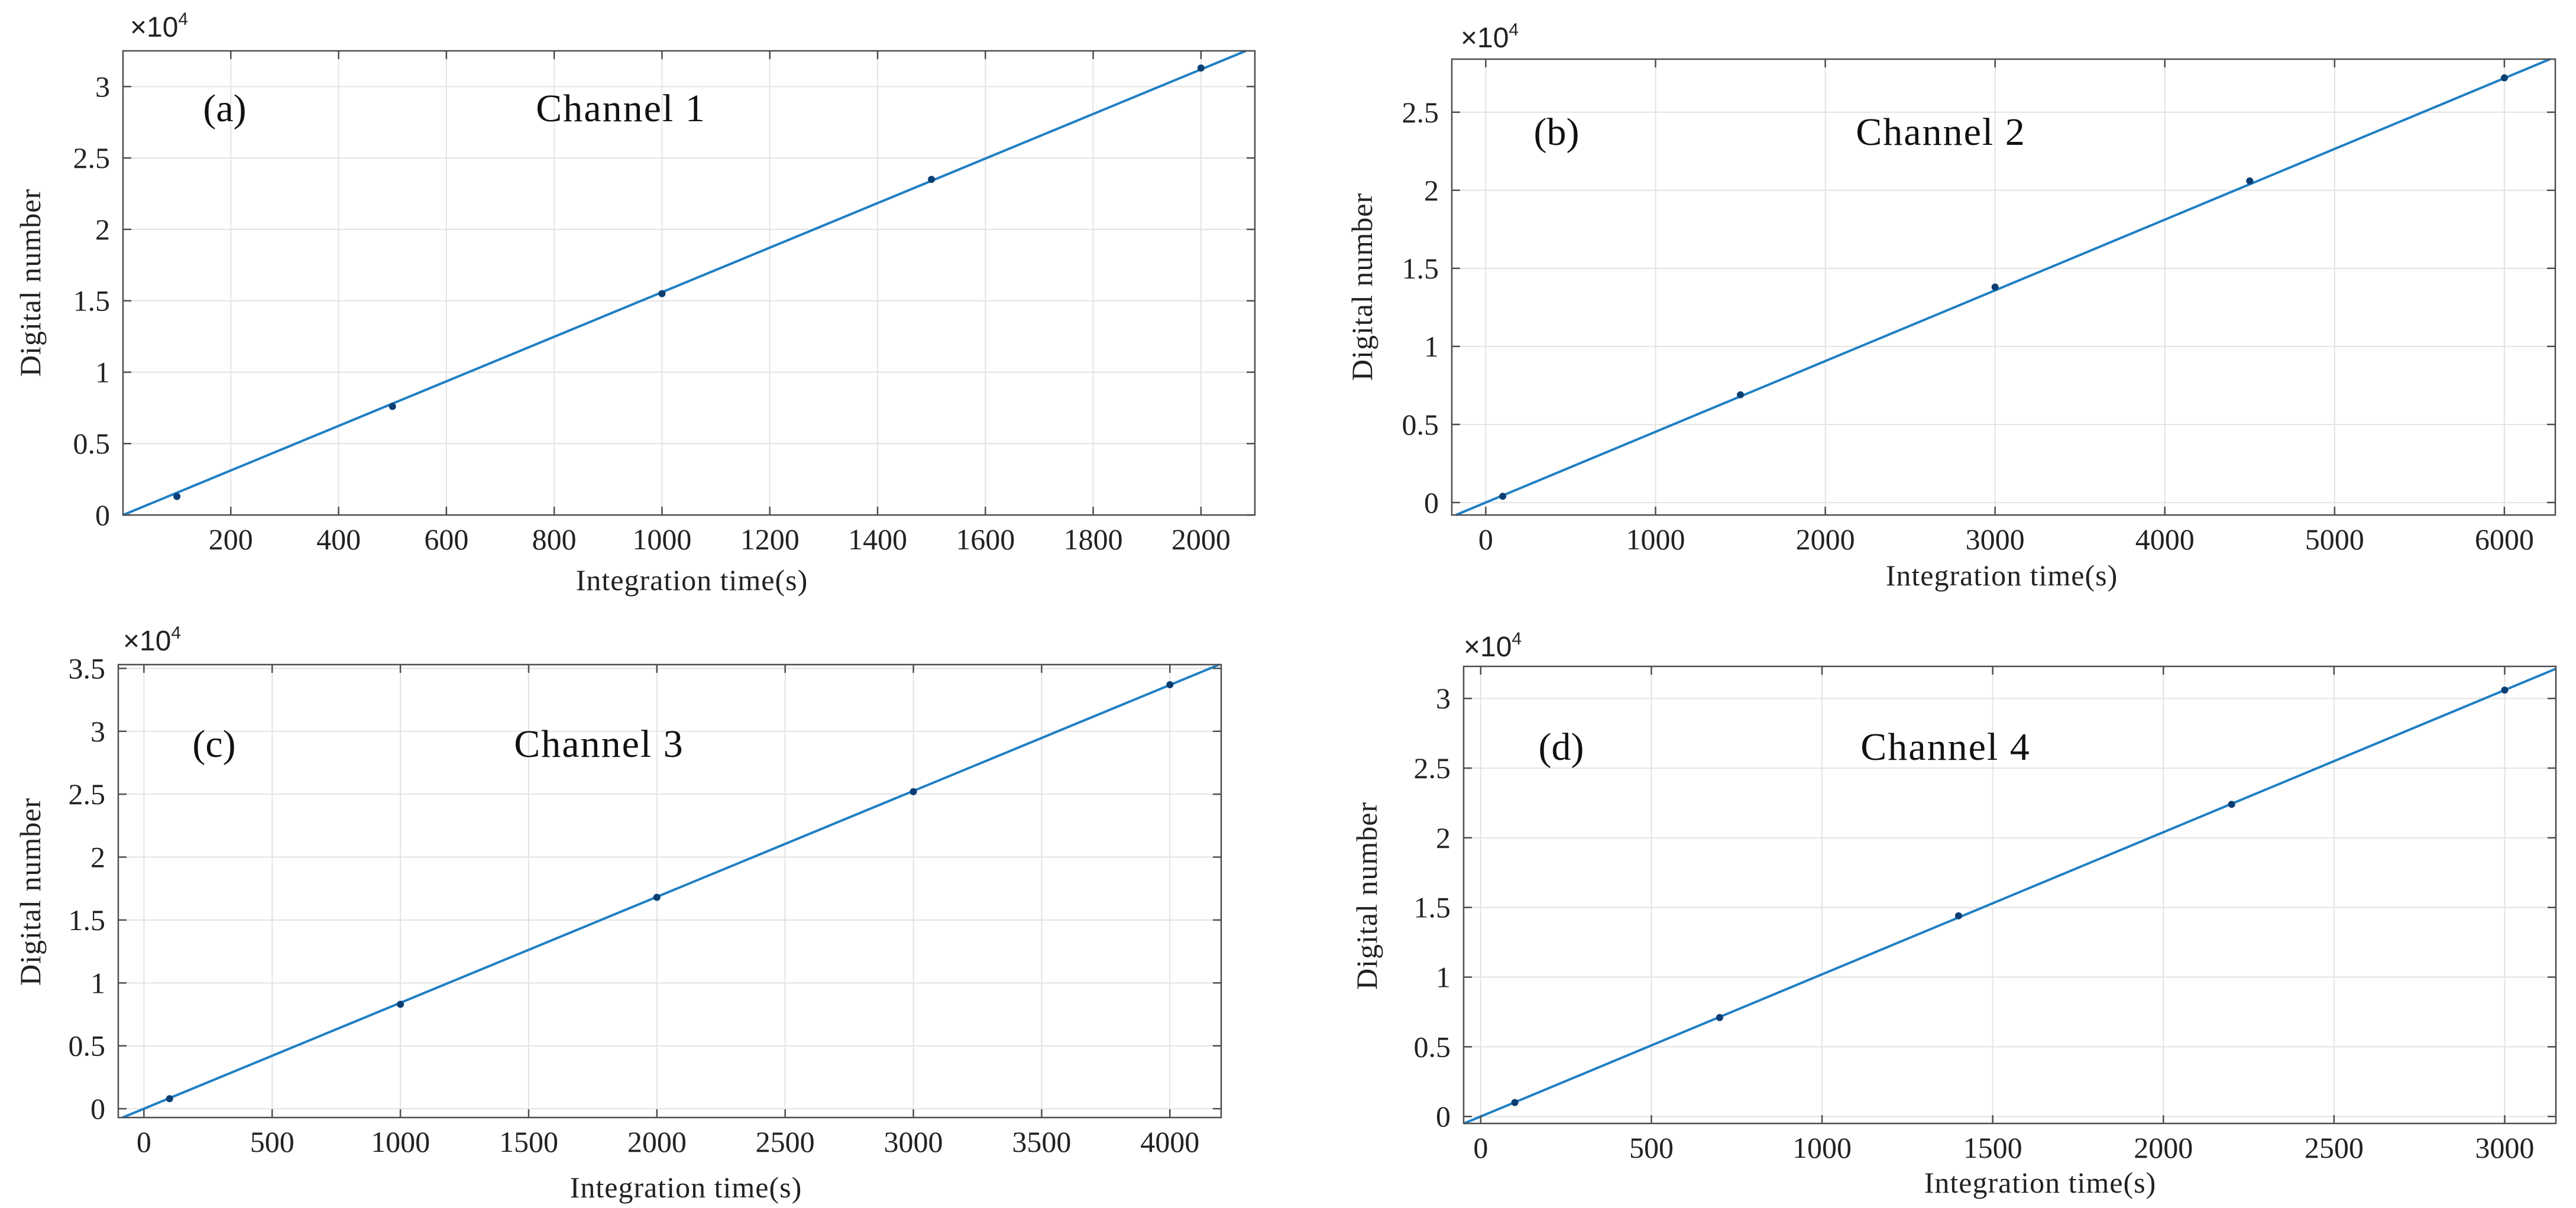  What do you see at coordinates (87, 668) in the screenshot?
I see `y-tick-label: 3.5` at bounding box center [87, 668].